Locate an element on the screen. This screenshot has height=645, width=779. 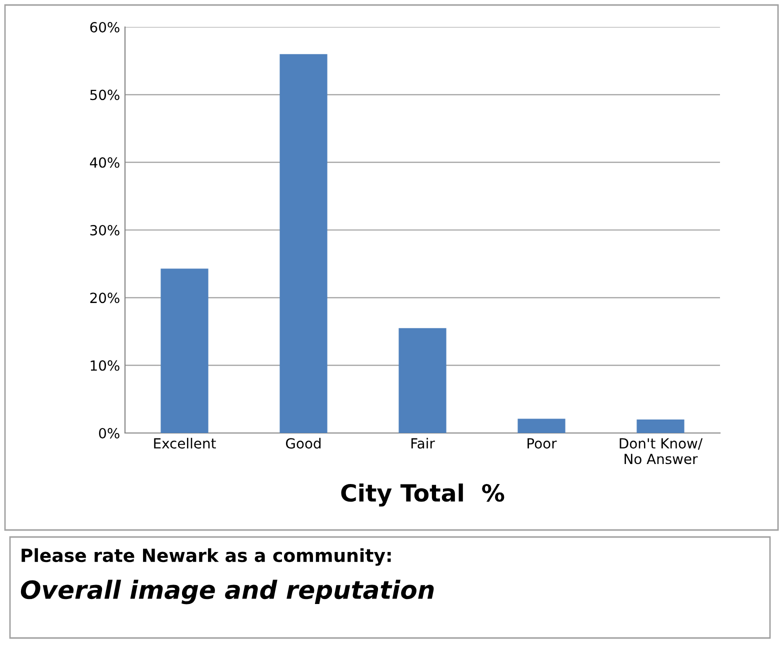
x-tick-label: Excellent is located at coordinates (185, 443).